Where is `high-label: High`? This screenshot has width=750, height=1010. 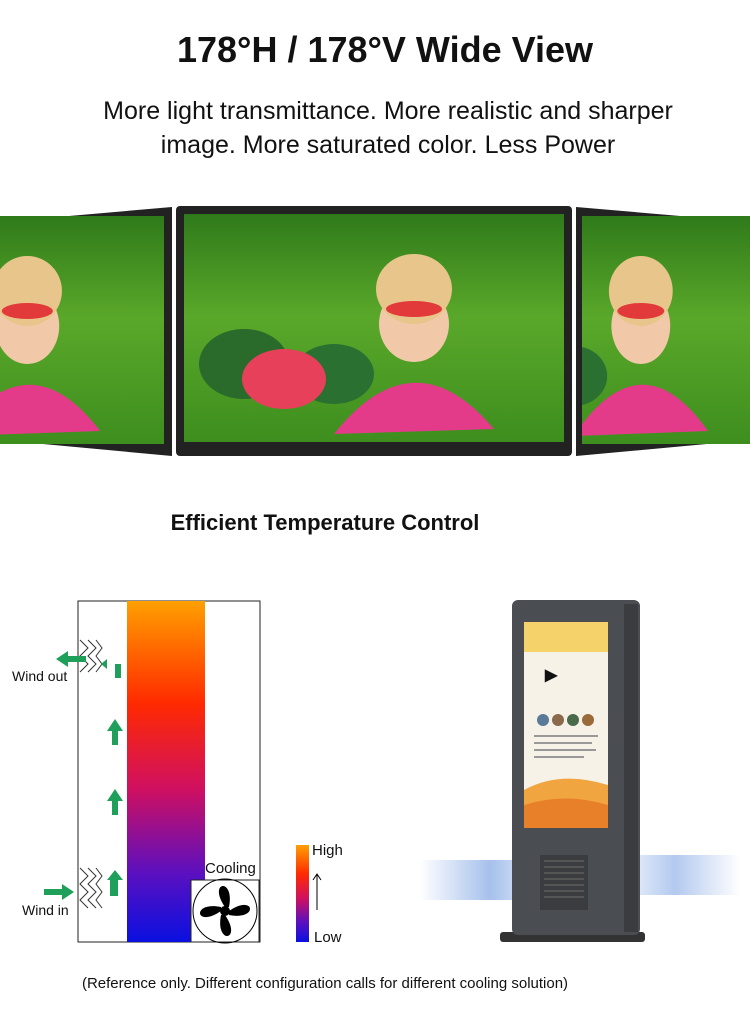 high-label: High is located at coordinates (327, 850).